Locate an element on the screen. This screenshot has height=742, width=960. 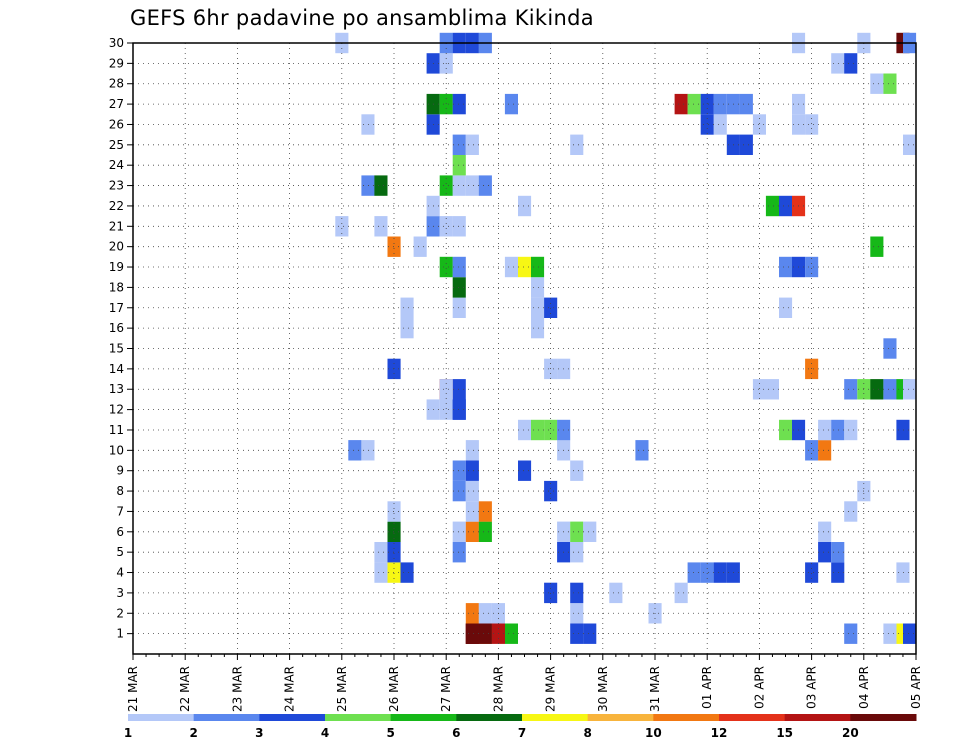
legend-tick-label: 8 is located at coordinates (587, 733).